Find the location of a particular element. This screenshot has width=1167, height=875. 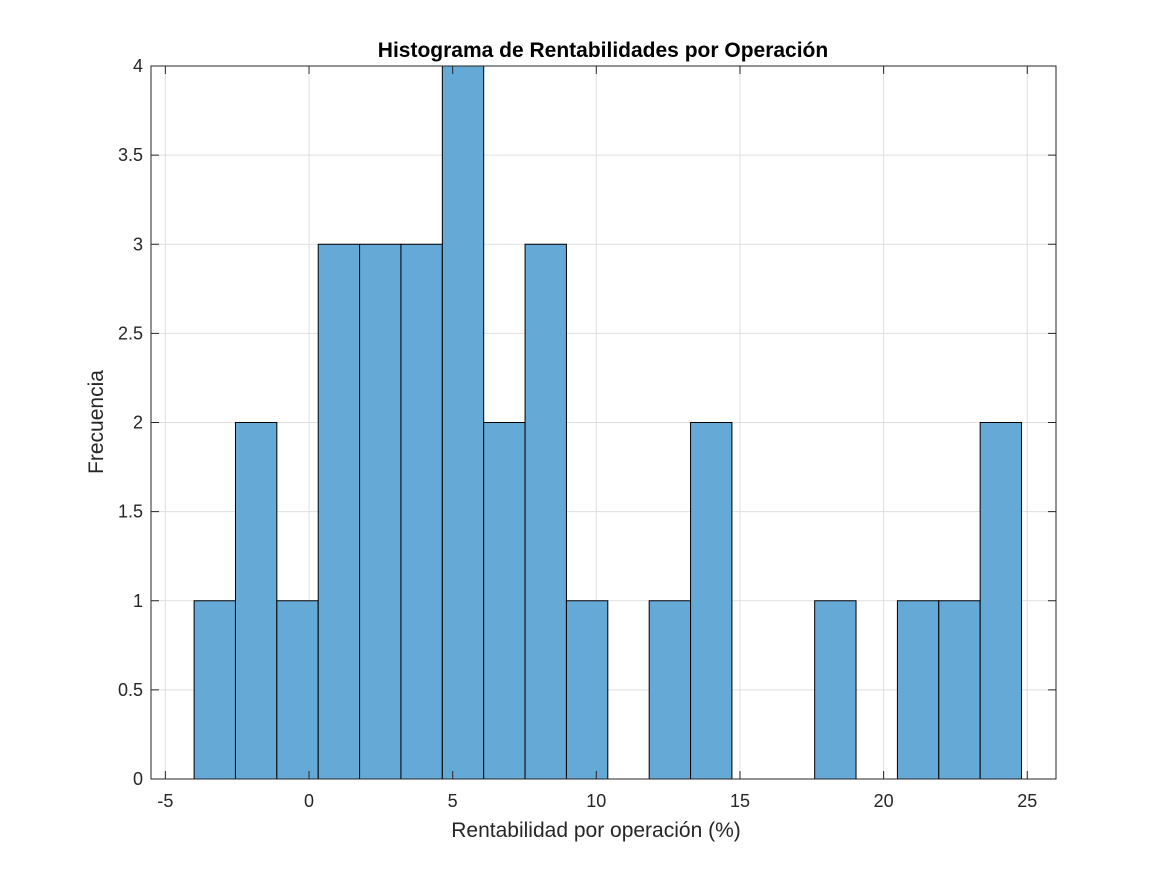

y-axis-label: Frecuencia is located at coordinates (96, 422).